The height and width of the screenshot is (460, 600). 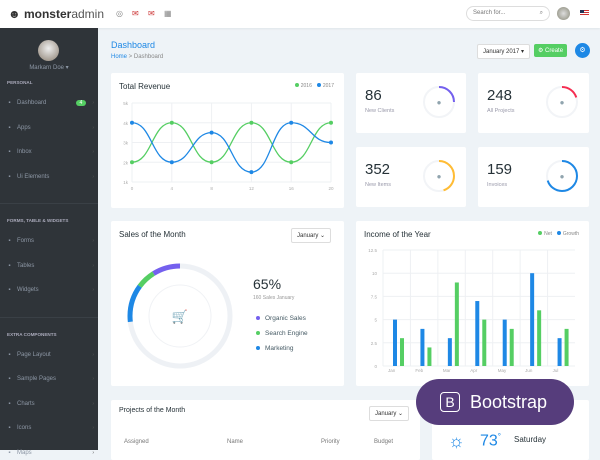 What do you see at coordinates (541, 13) in the screenshot?
I see `search-icon: ⌕` at bounding box center [541, 13].